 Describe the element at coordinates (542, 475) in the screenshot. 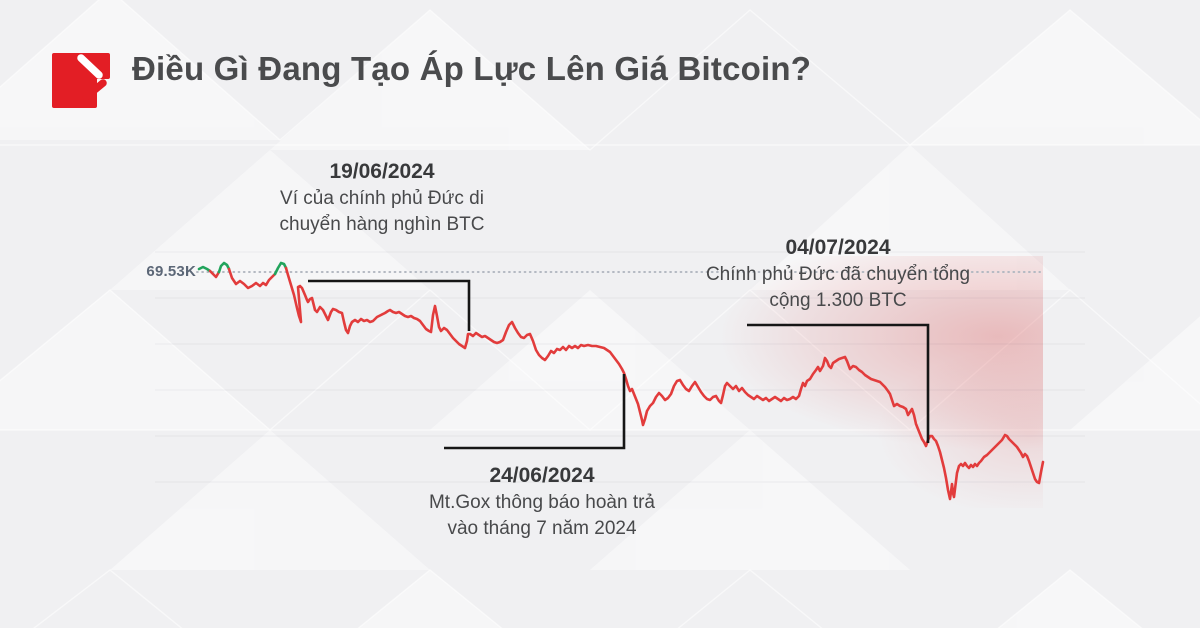

I see `annotation-date: 24/06/2024` at that location.